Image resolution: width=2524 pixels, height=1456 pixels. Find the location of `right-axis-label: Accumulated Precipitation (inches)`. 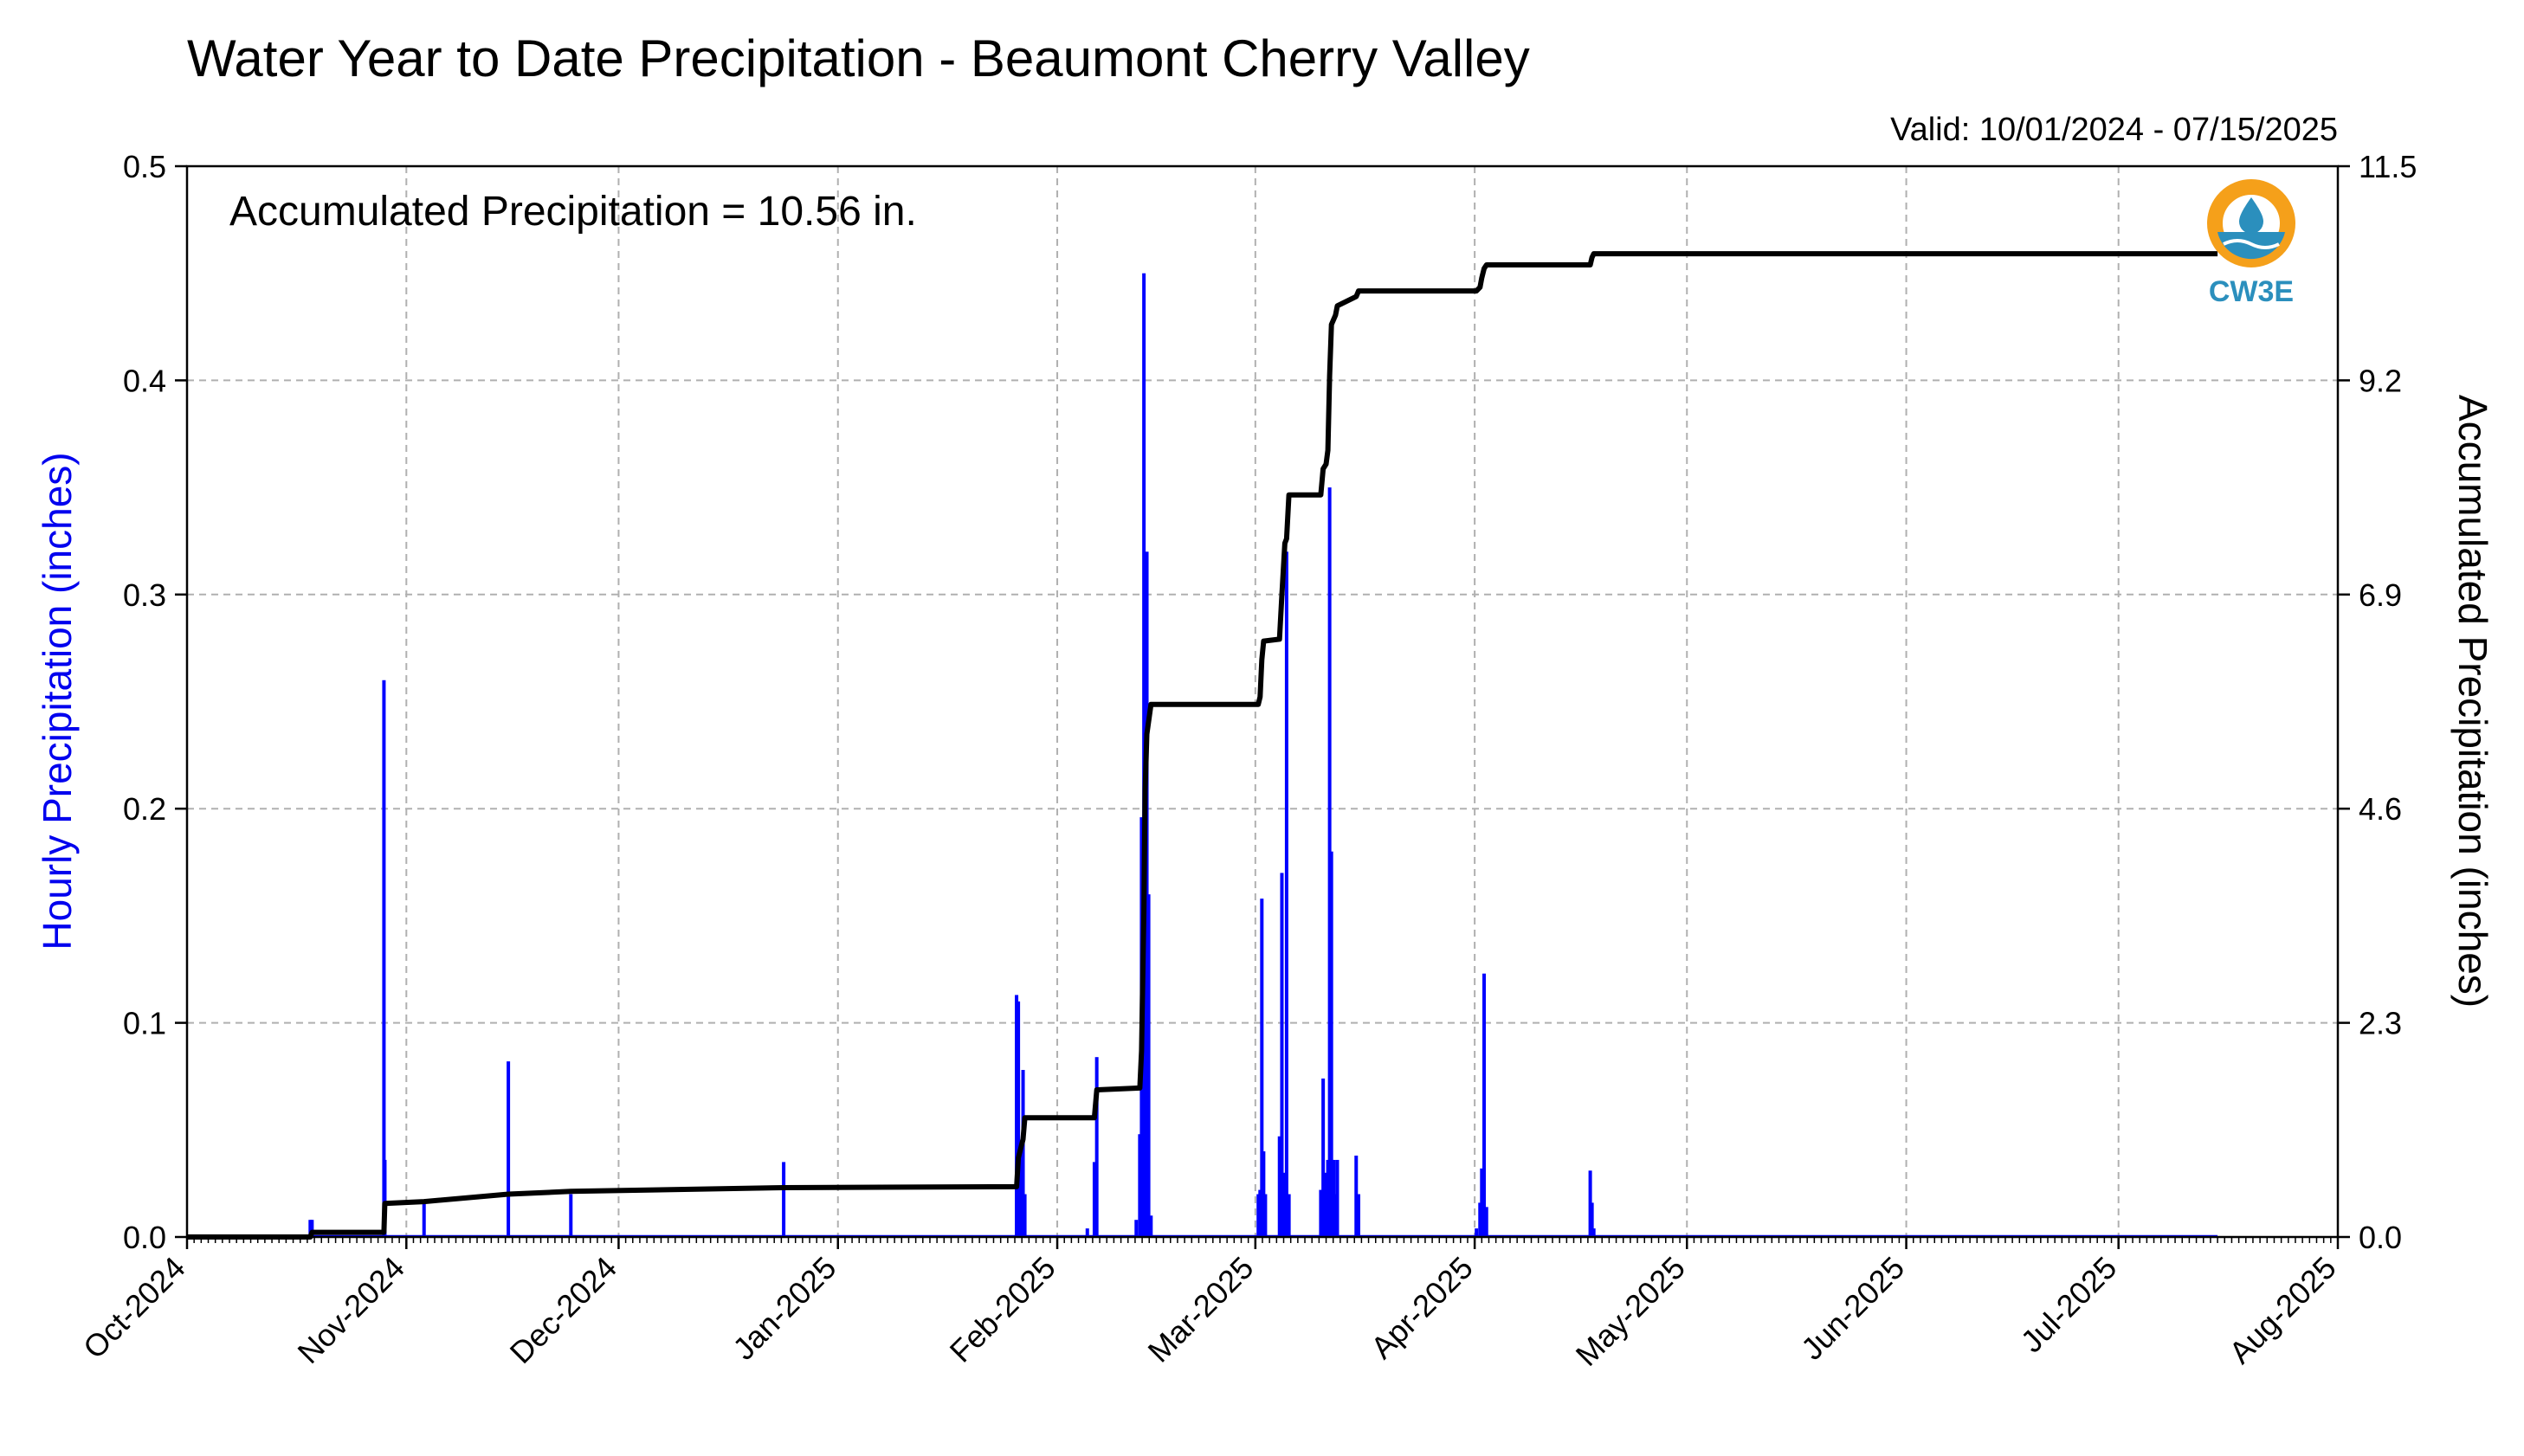

right-axis-label: Accumulated Precipitation (inches) is located at coordinates (2472, 701).